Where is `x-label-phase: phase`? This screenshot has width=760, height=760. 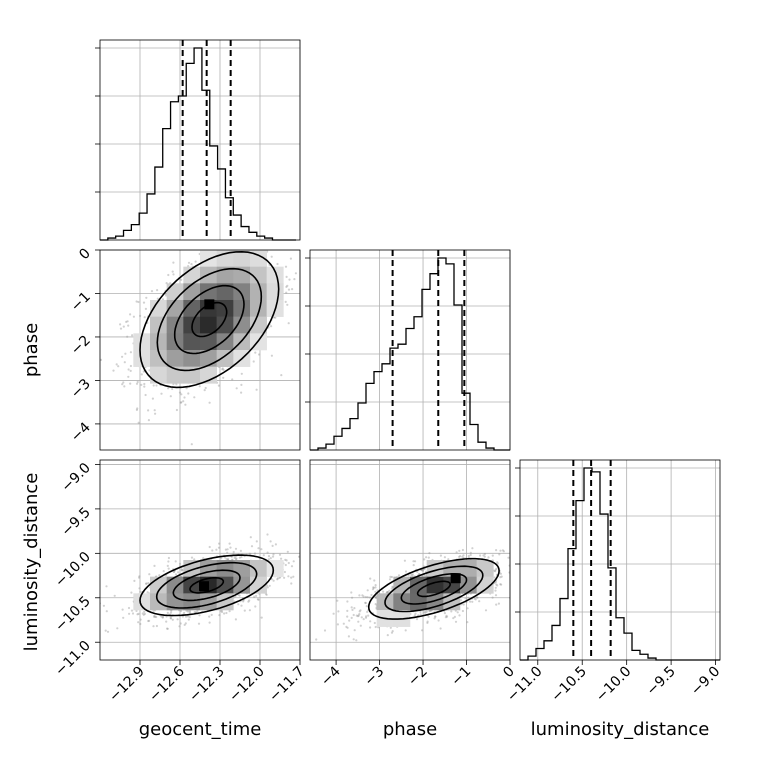
x-label-phase: phase is located at coordinates (410, 729).